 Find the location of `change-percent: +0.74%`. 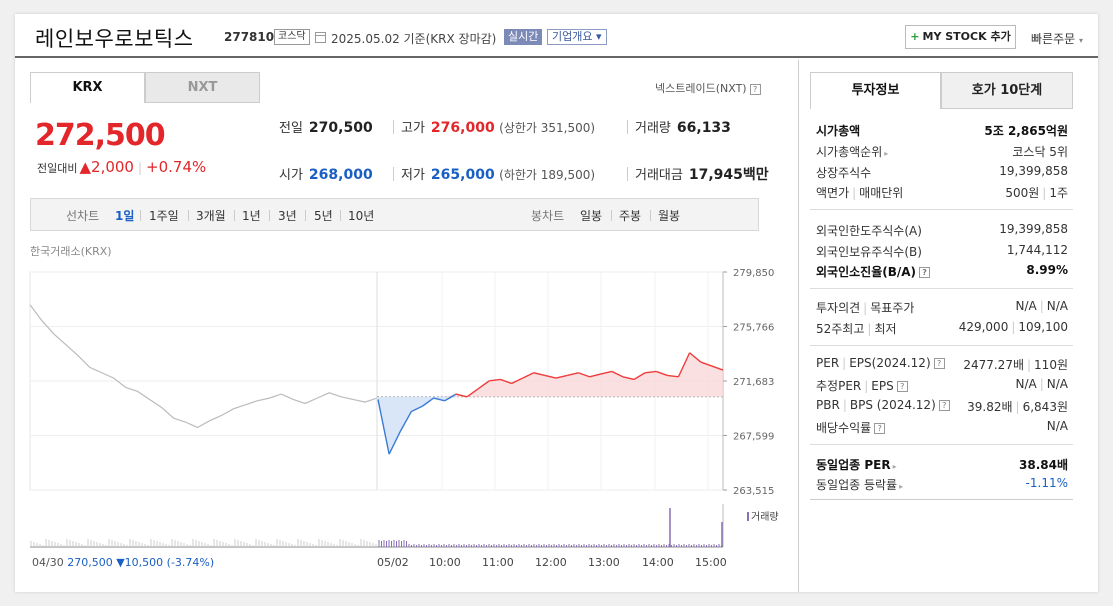

change-percent: +0.74% is located at coordinates (176, 167).